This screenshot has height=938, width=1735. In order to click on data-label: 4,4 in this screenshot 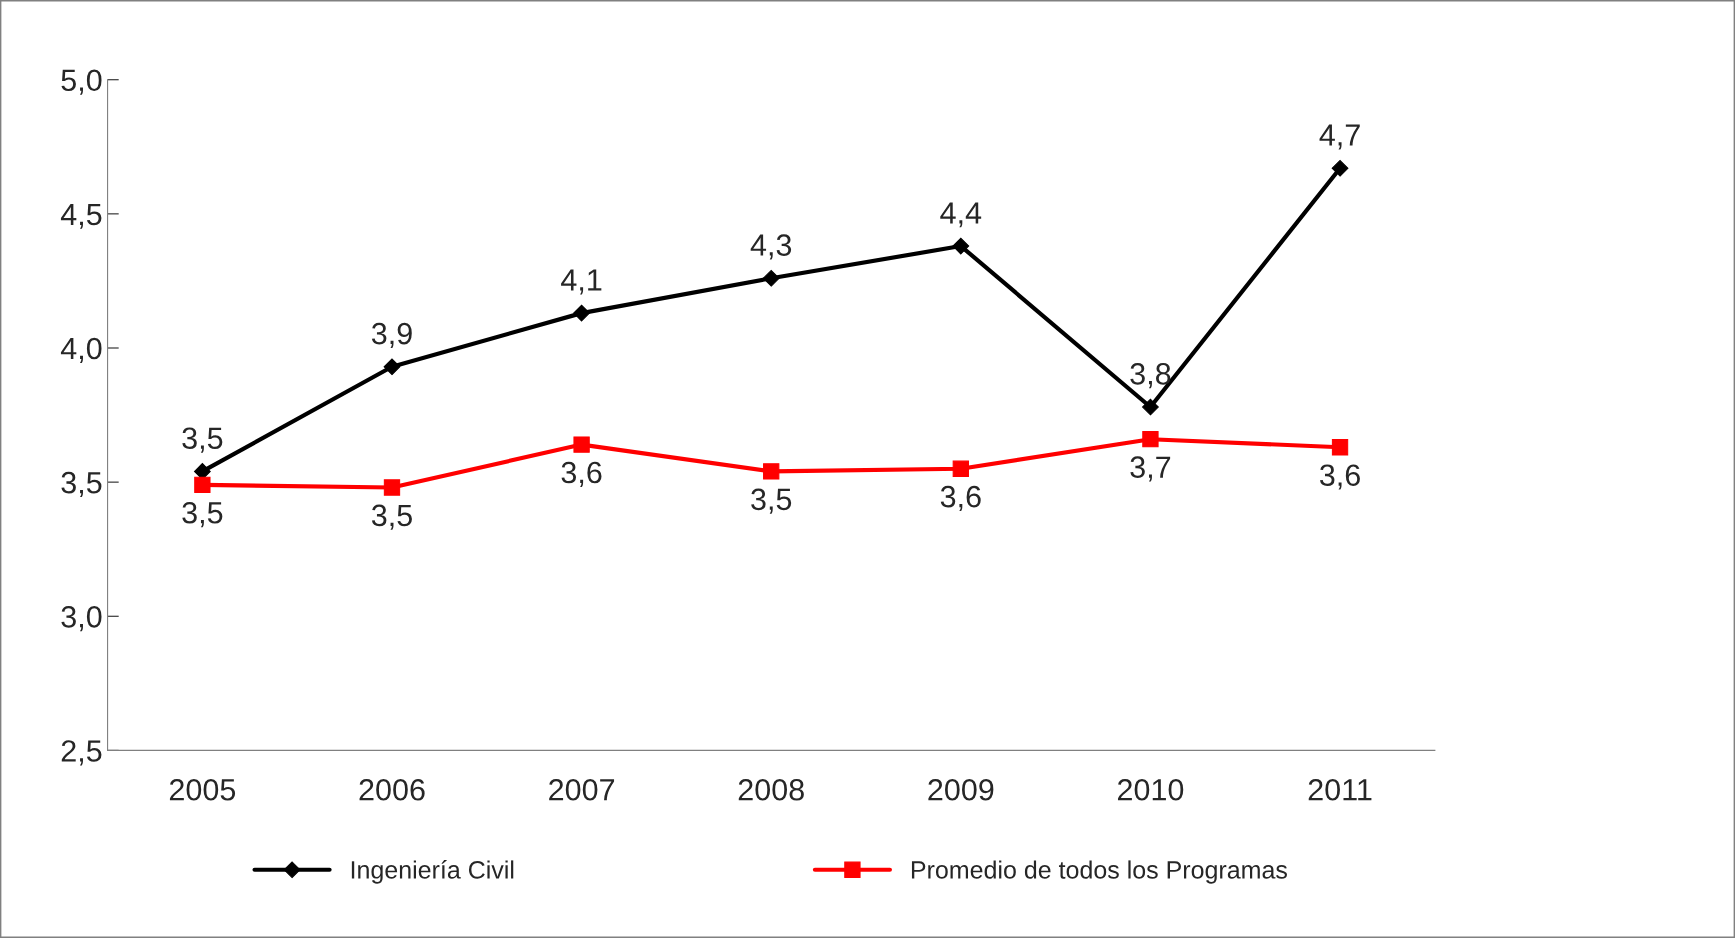, I will do `click(961, 215)`.